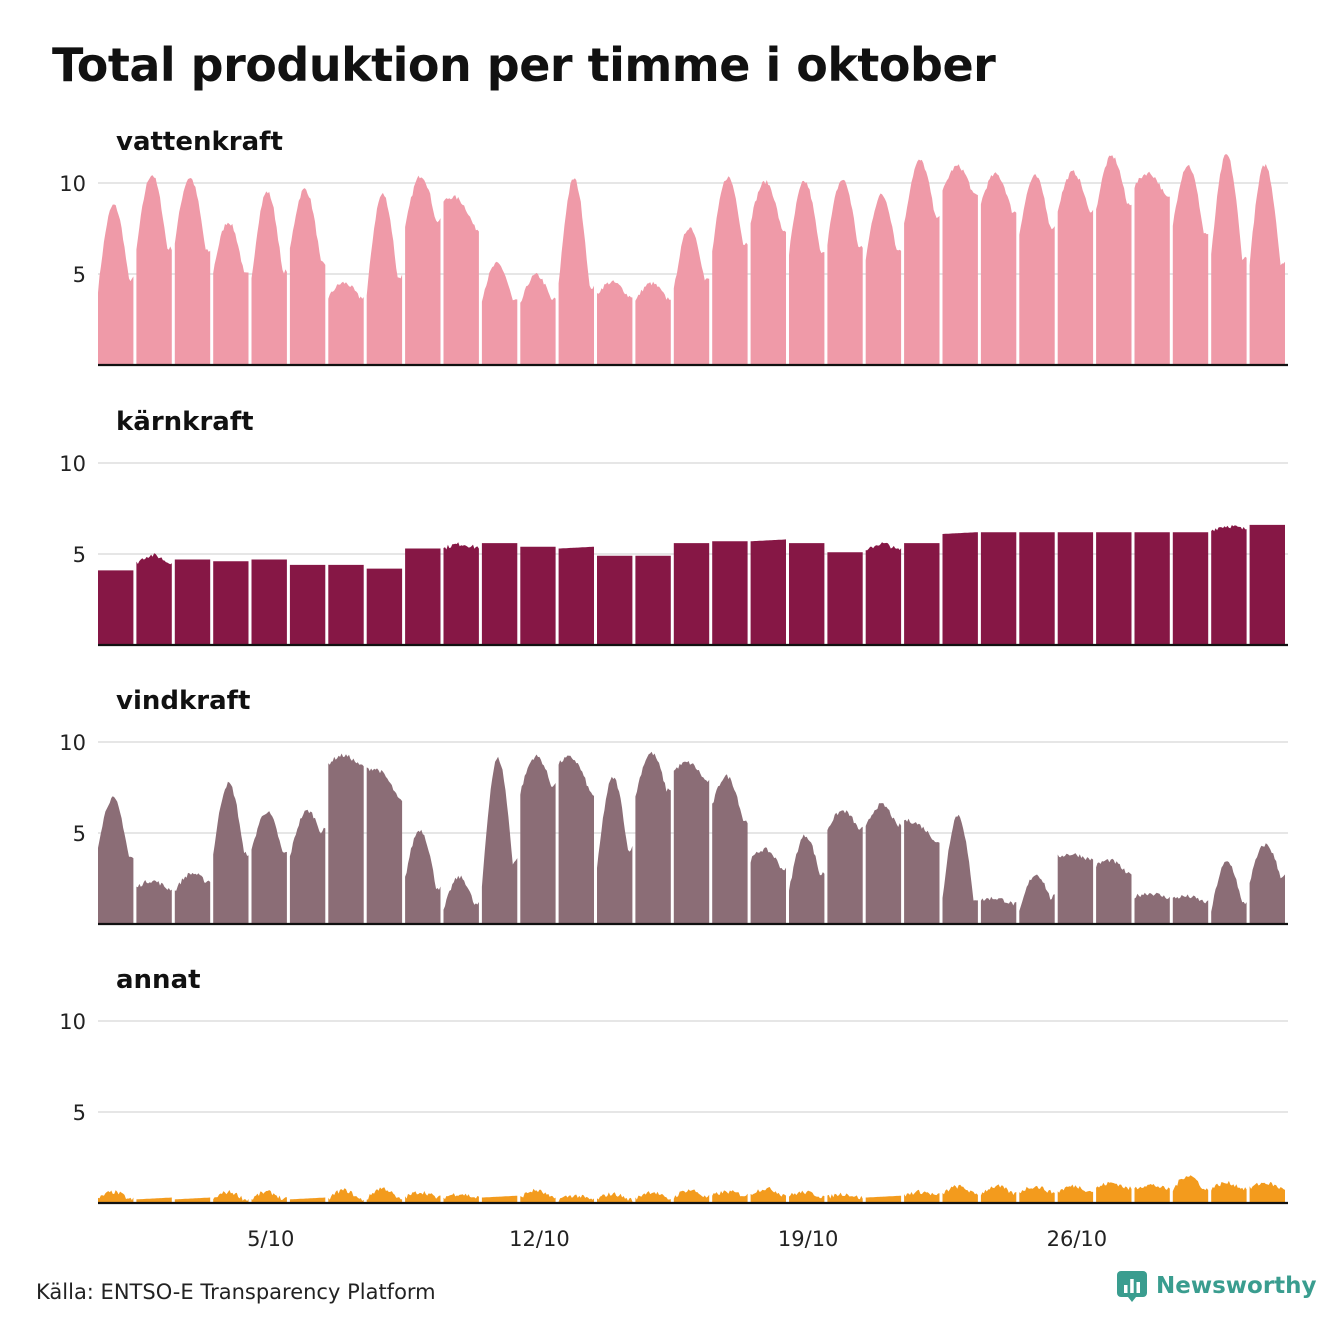 This screenshot has width=1340, height=1340. Describe the element at coordinates (524, 65) in the screenshot. I see `chart-title: Total produktion per timme i oktober` at that location.